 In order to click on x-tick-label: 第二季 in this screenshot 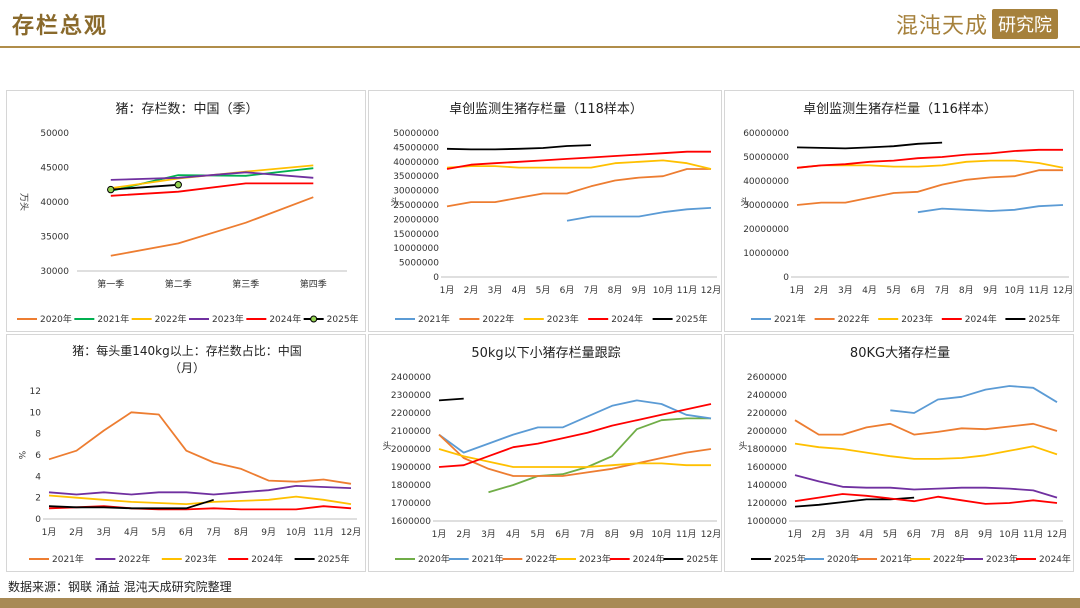, I will do `click(178, 284)`.